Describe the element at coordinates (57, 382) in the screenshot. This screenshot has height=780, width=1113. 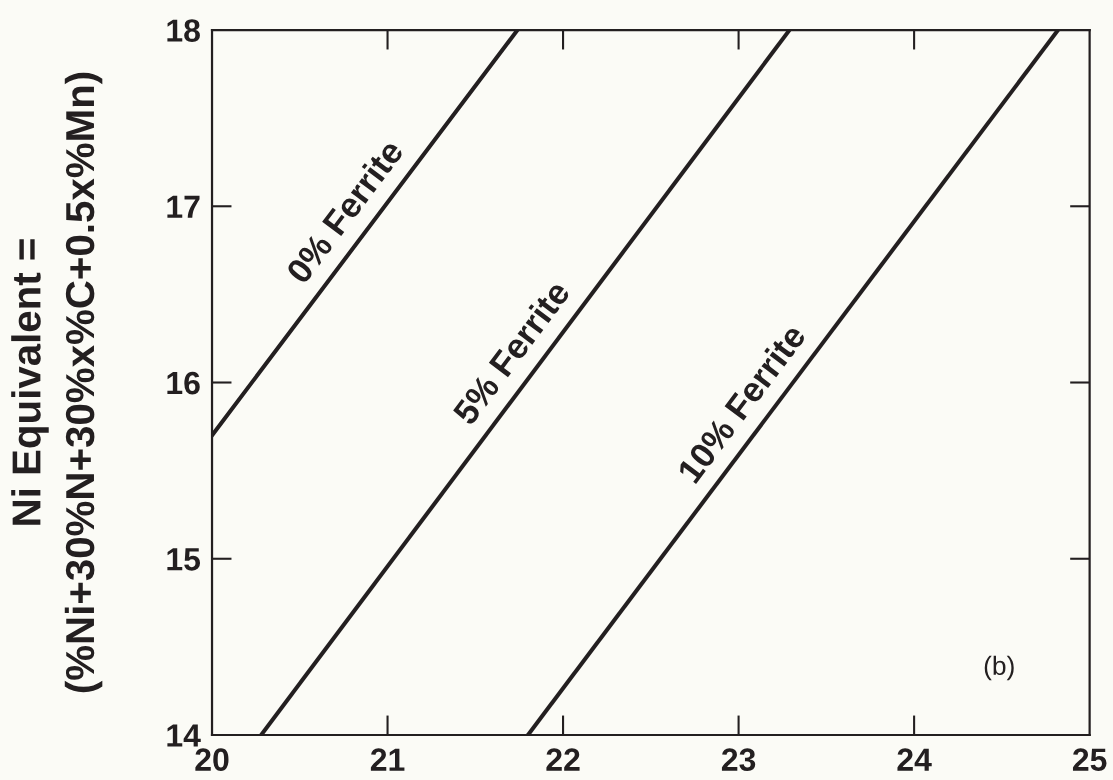
I see `y-axis-title: Ni Equivalent = (%Ni+30%N+30%x%C+0.5x%Mn)` at that location.